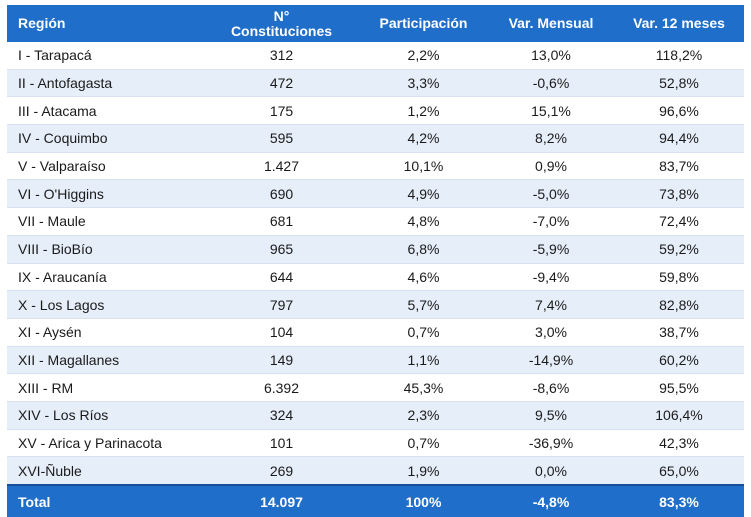 This screenshot has width=751, height=517. Describe the element at coordinates (551, 387) in the screenshot. I see `cell-var-mensual: -8,6%` at that location.